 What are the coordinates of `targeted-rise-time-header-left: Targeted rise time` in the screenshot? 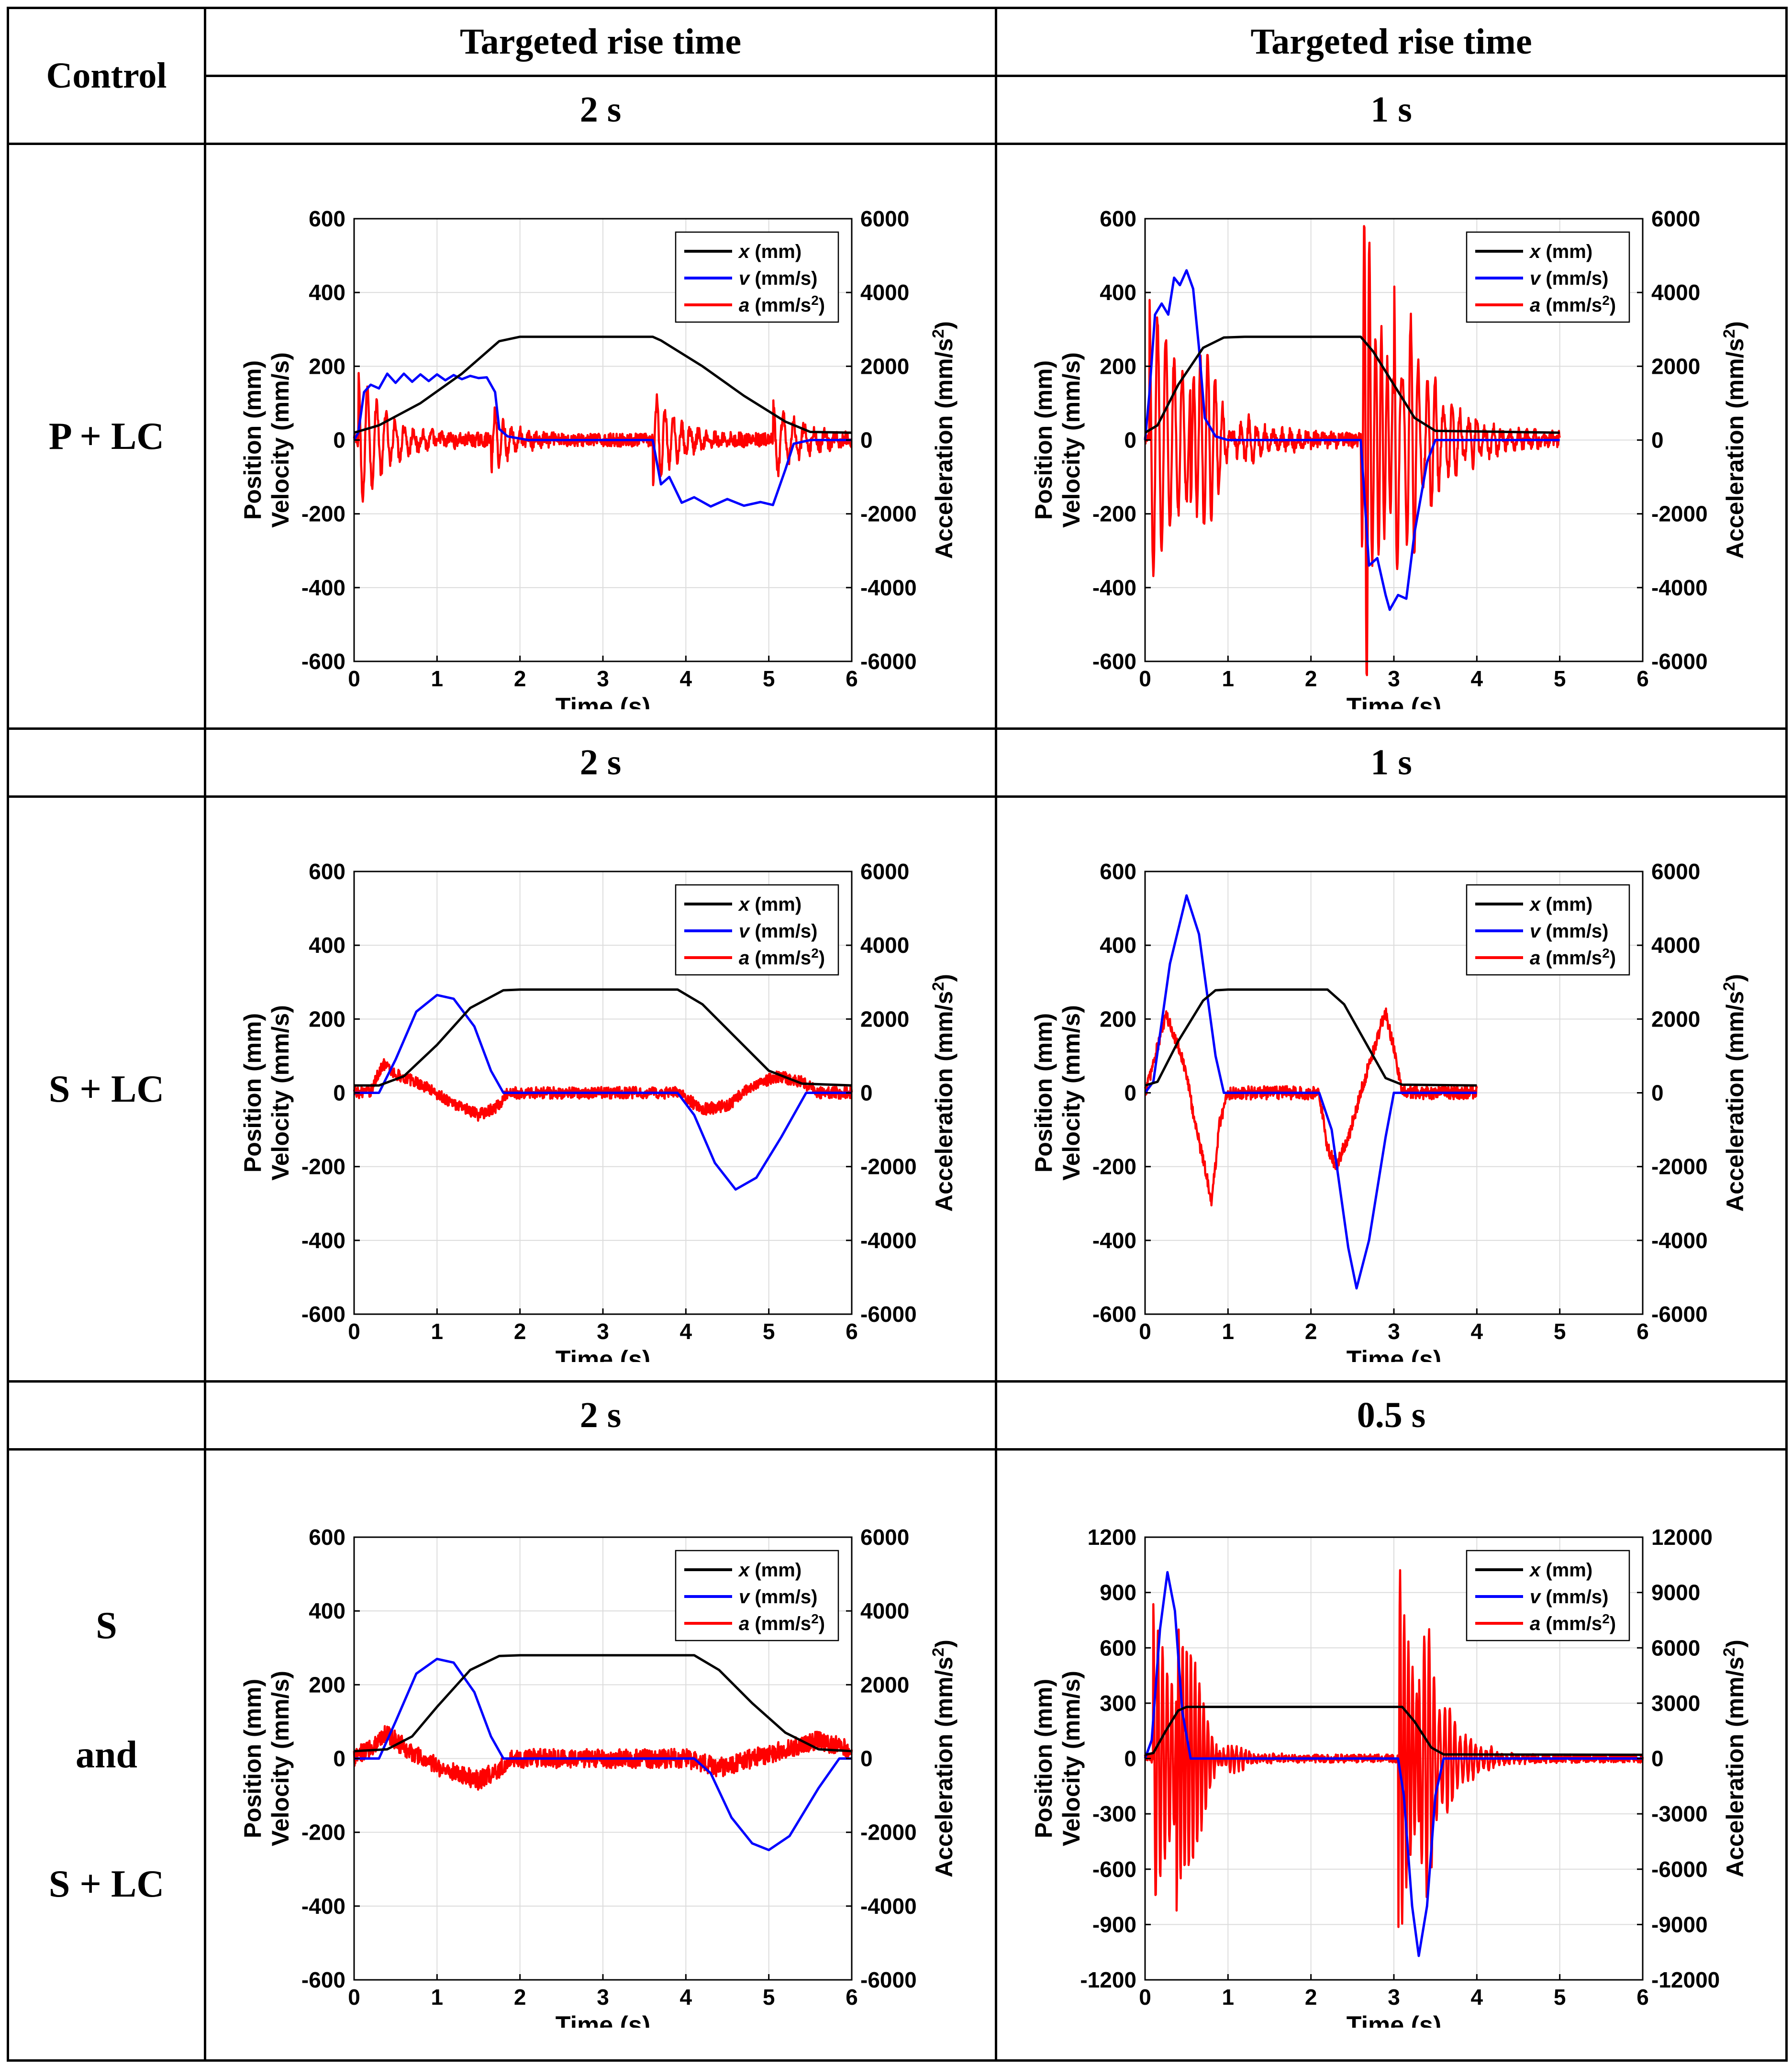 It's located at (600, 42).